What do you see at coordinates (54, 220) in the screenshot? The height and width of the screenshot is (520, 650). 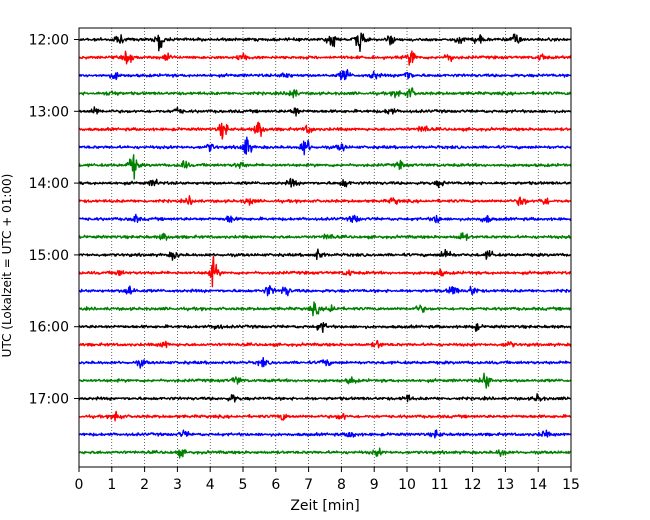 I see `y-axis-ticks: 12:00 13:00 14:00 15:00 16:00 17:00` at bounding box center [54, 220].